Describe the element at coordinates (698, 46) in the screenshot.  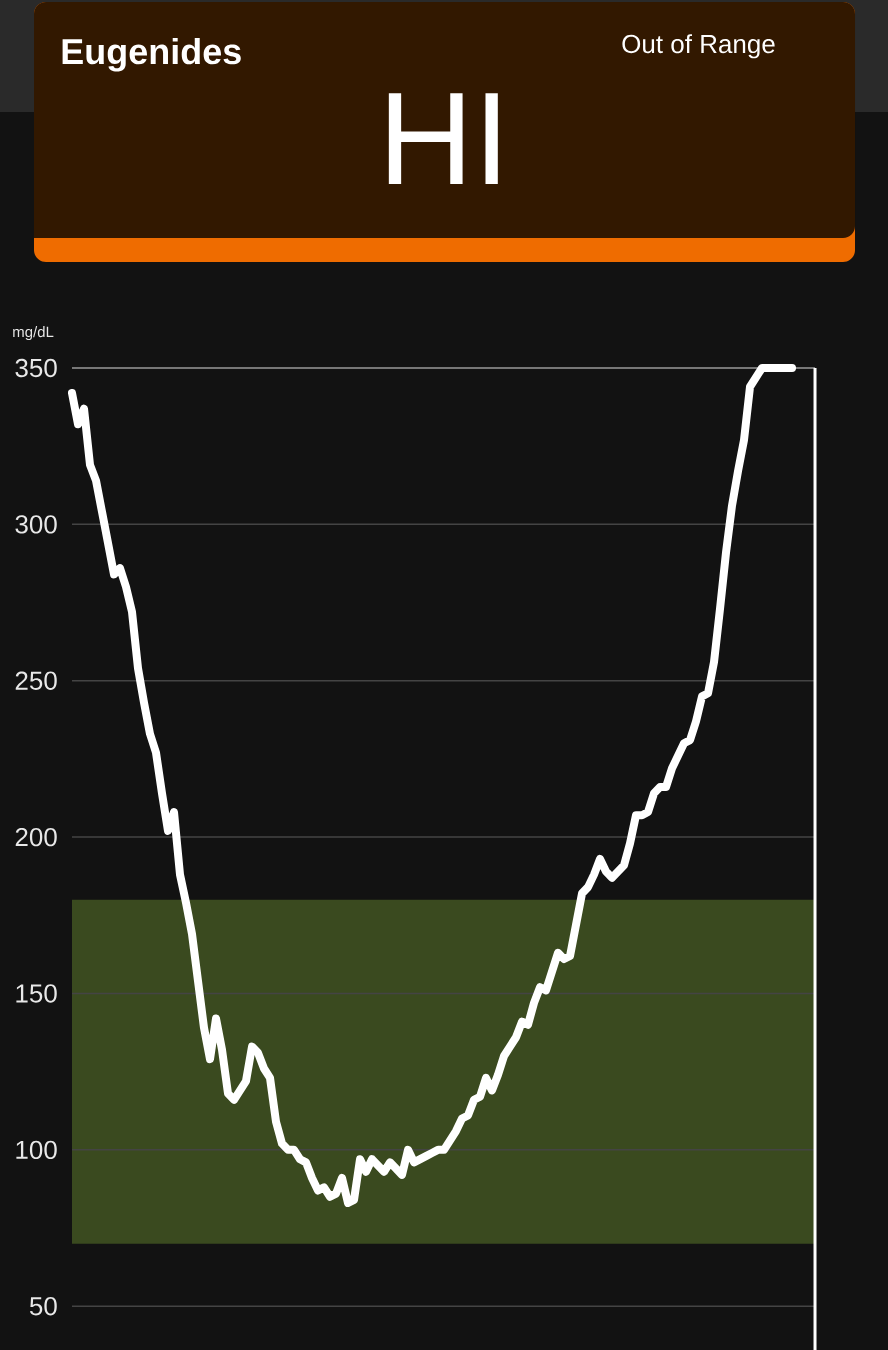
I see `text: Out of Range` at that location.